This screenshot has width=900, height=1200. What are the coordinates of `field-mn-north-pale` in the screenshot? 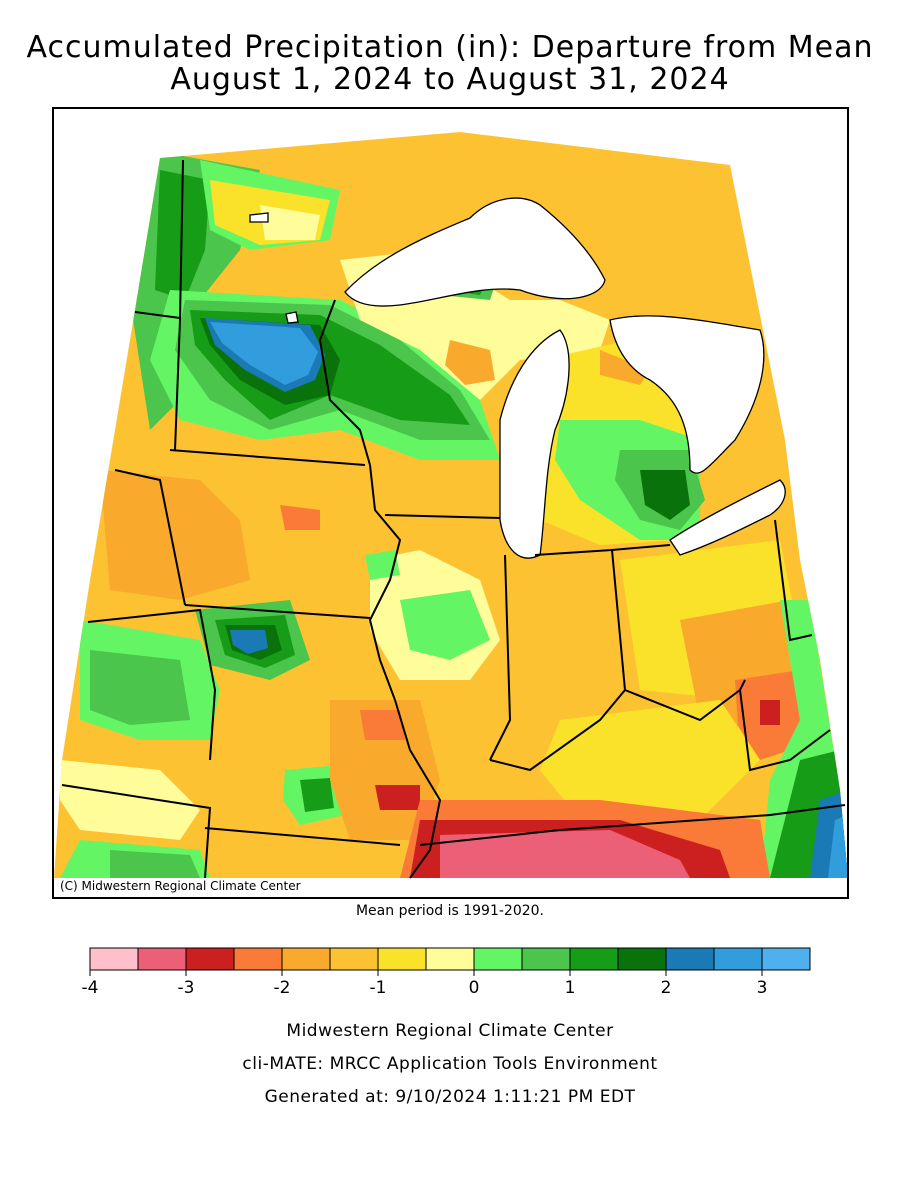 It's located at (290, 222).